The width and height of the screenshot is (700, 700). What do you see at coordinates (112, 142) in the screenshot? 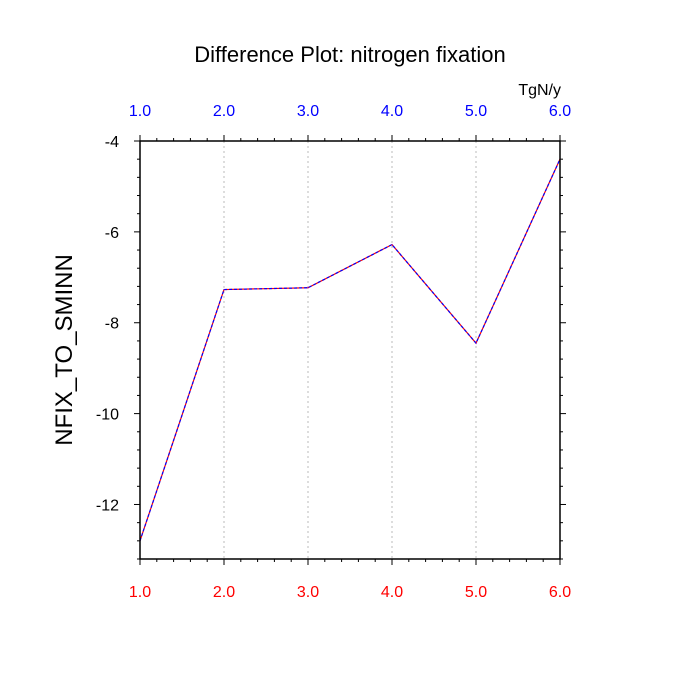
I see `y-tick-label: -4` at bounding box center [112, 142].